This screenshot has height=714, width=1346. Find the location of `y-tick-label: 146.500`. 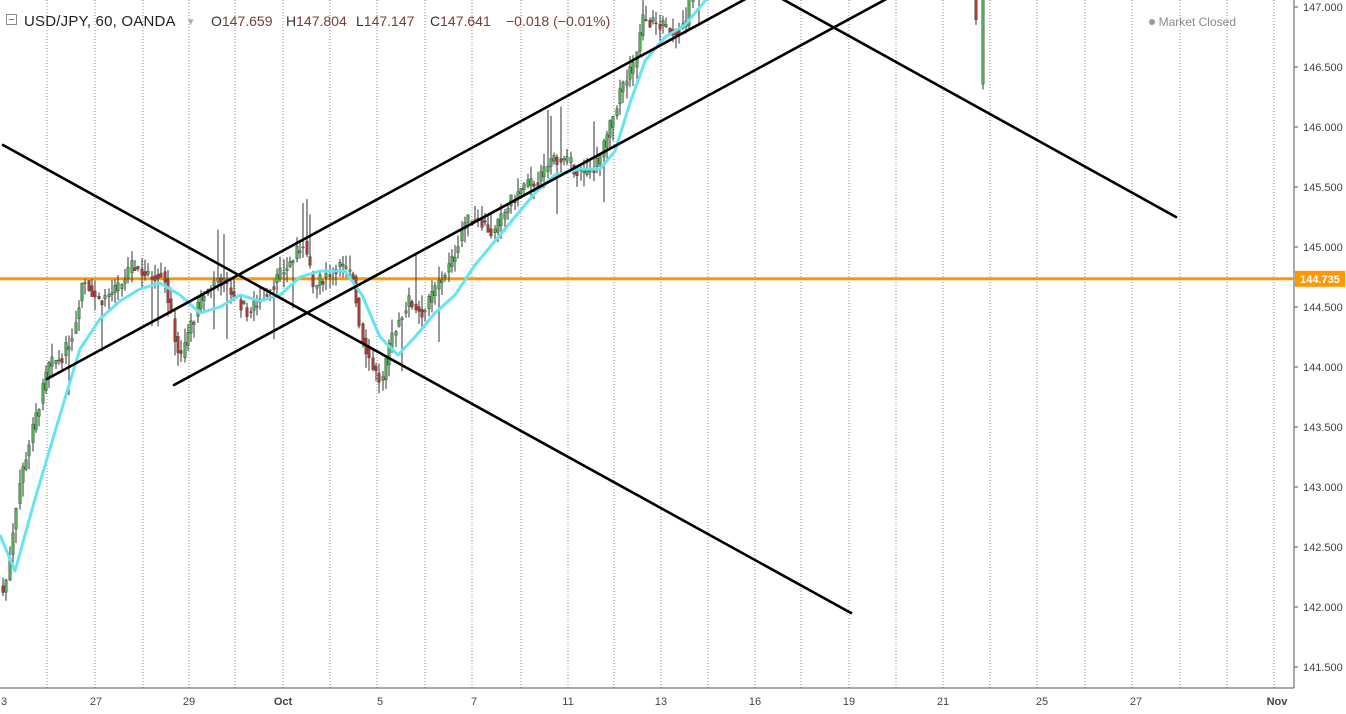

y-tick-label: 146.500 is located at coordinates (1323, 68).